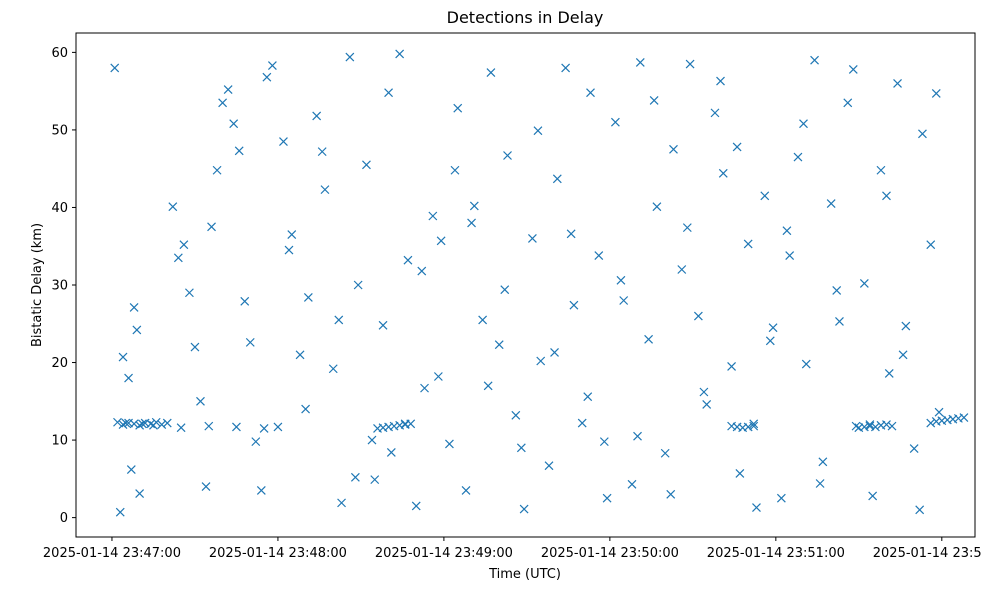 Image resolution: width=982 pixels, height=590 pixels. What do you see at coordinates (59, 130) in the screenshot?
I see `y-tick-label: 50` at bounding box center [59, 130].